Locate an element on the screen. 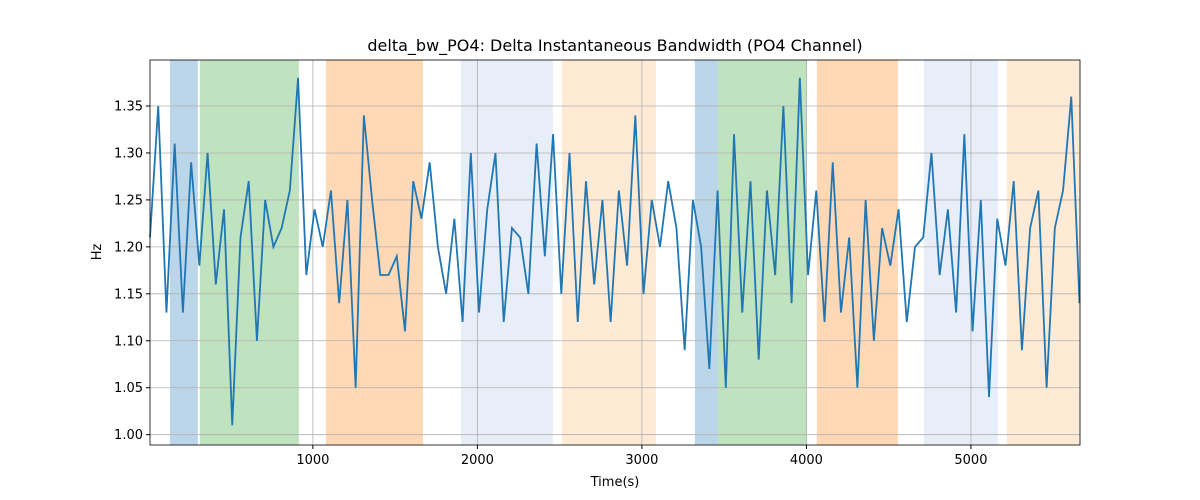 The image size is (1200, 500). y-tick-label: 1.35 is located at coordinates (128, 107).